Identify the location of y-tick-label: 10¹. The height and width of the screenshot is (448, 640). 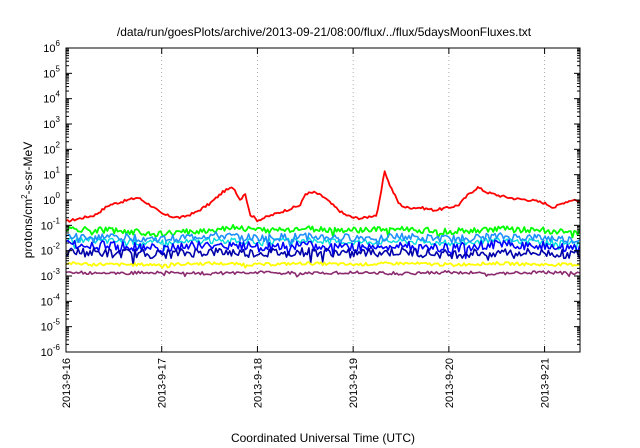
(51, 174).